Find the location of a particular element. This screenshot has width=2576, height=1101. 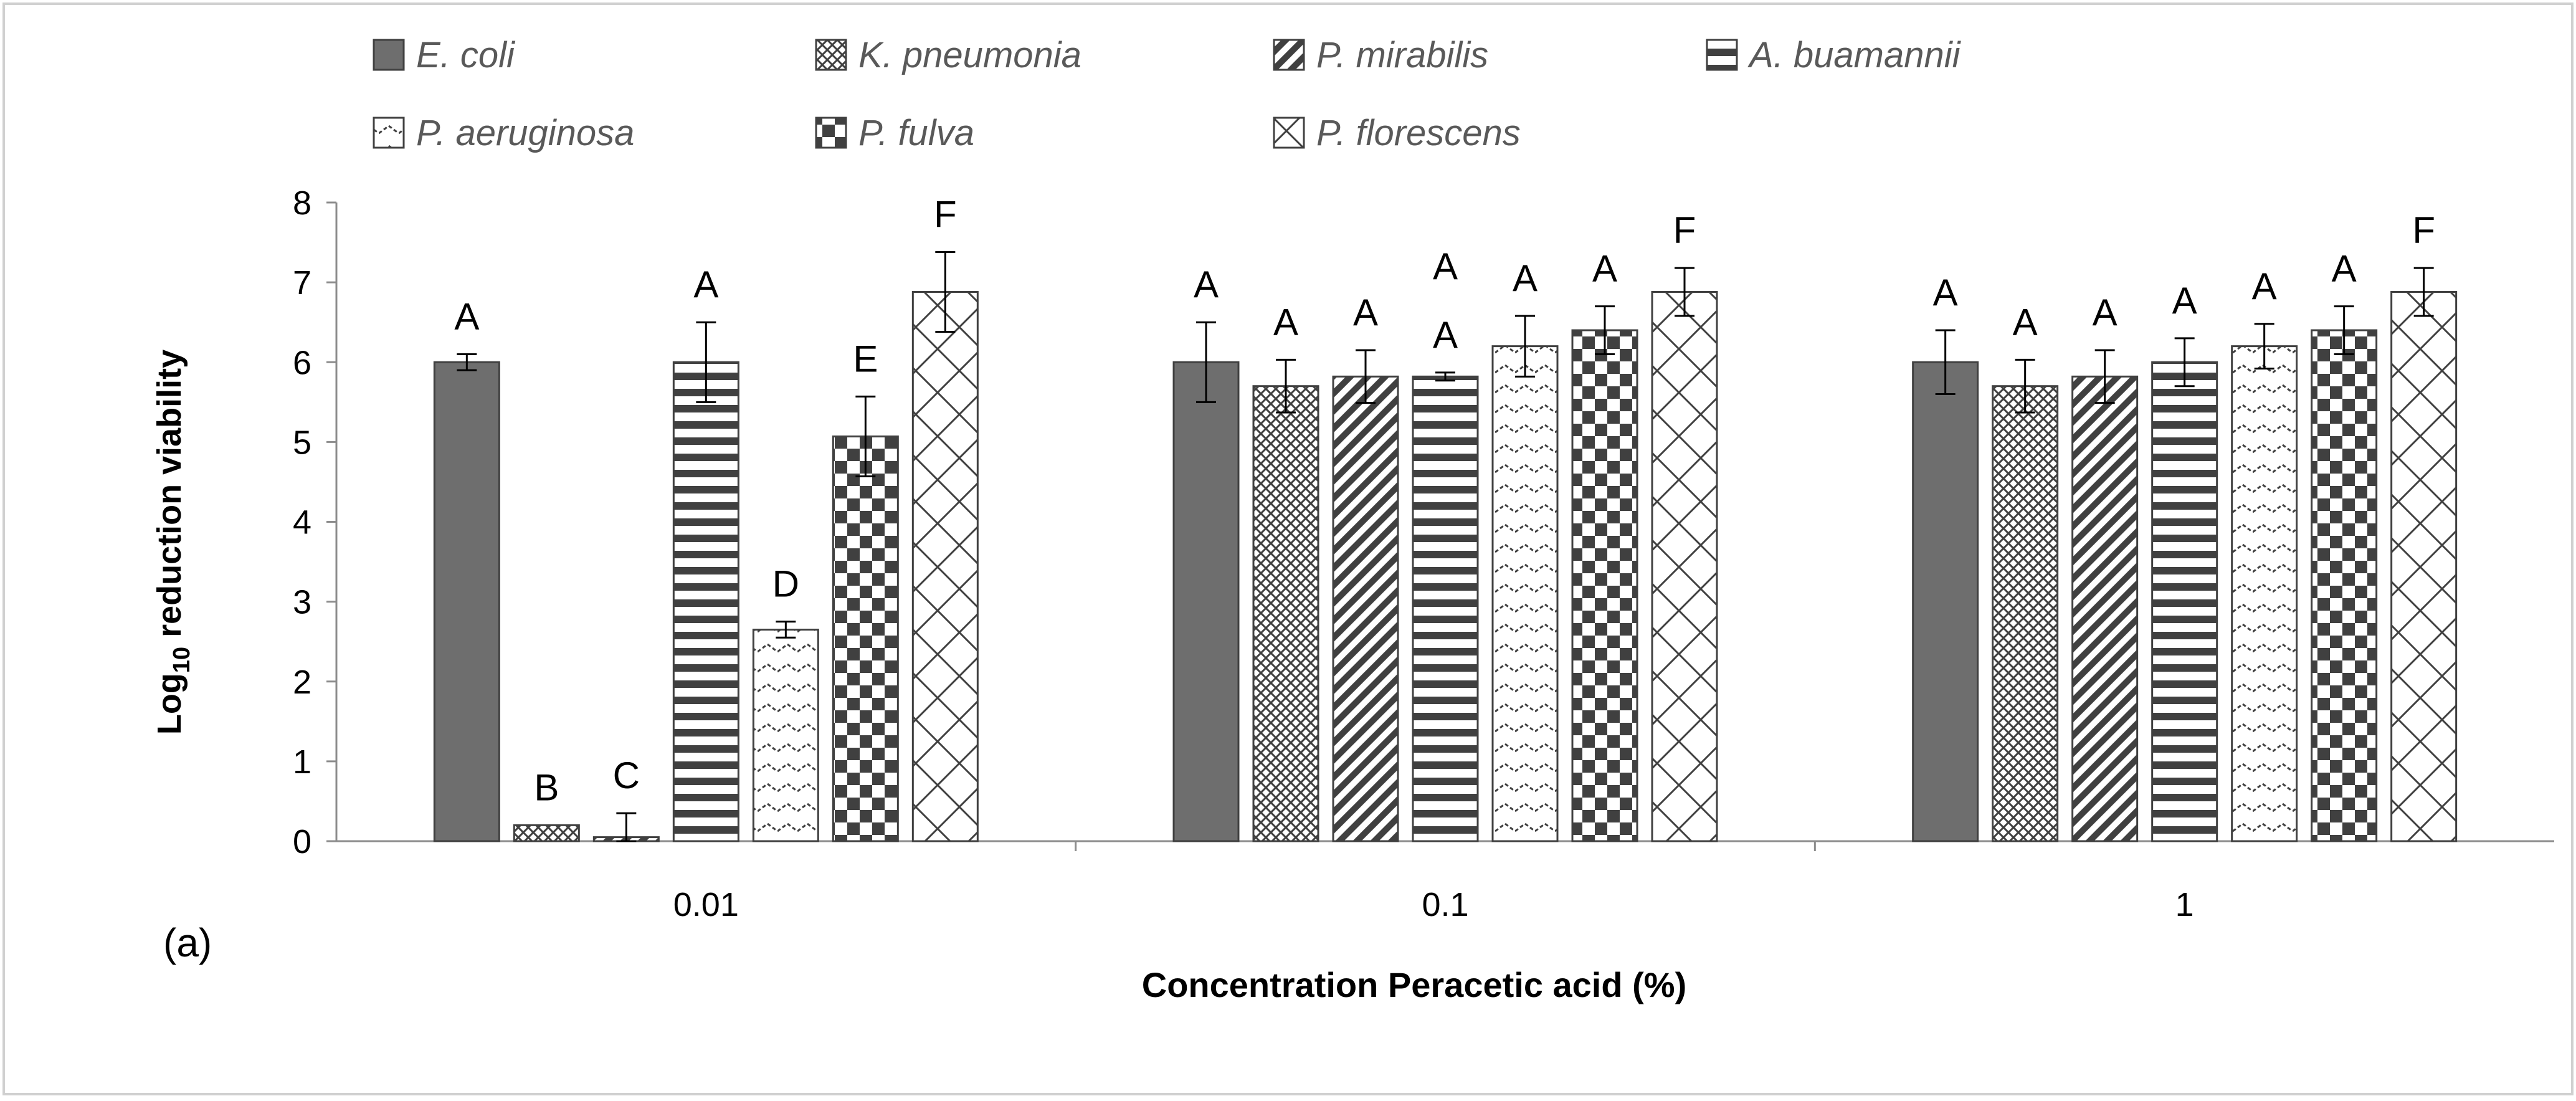

y-tick-label: 8 is located at coordinates (302, 203).